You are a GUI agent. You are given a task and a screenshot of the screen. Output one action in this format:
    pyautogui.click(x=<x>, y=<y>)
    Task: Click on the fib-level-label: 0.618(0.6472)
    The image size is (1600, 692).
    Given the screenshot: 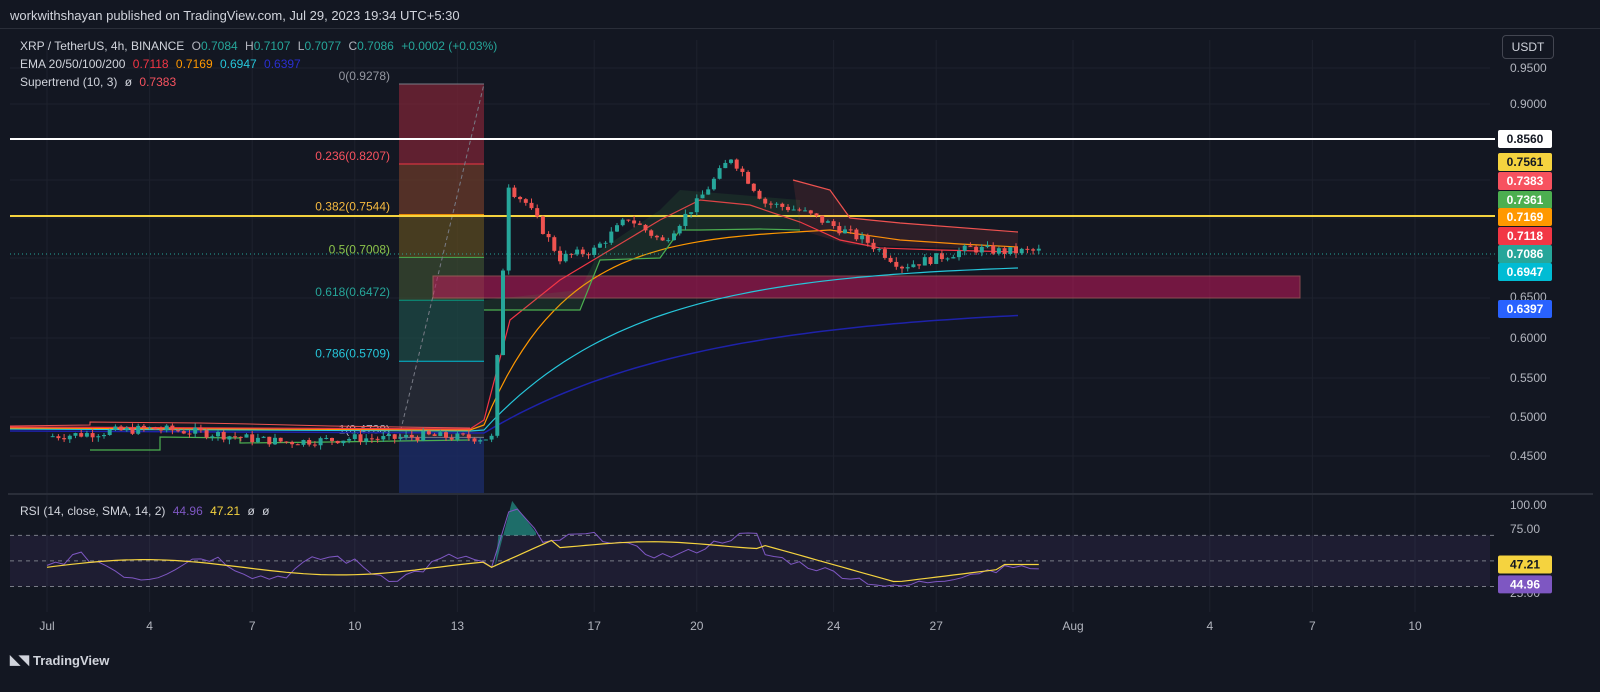 What is the action you would take?
    pyautogui.click(x=352, y=292)
    